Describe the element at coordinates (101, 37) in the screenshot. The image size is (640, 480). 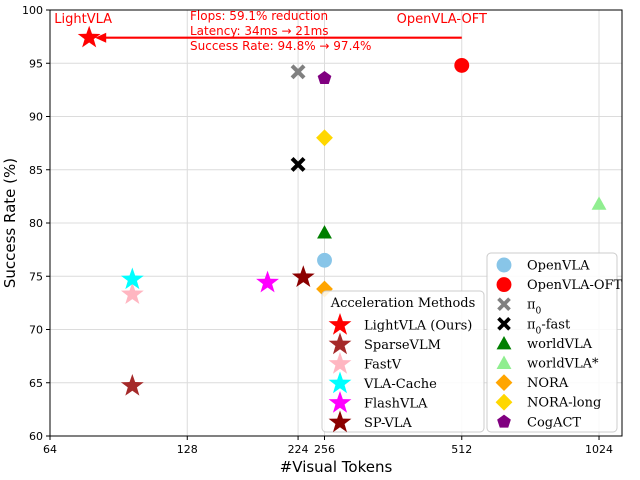
I see `annotation-arrow-head` at that location.